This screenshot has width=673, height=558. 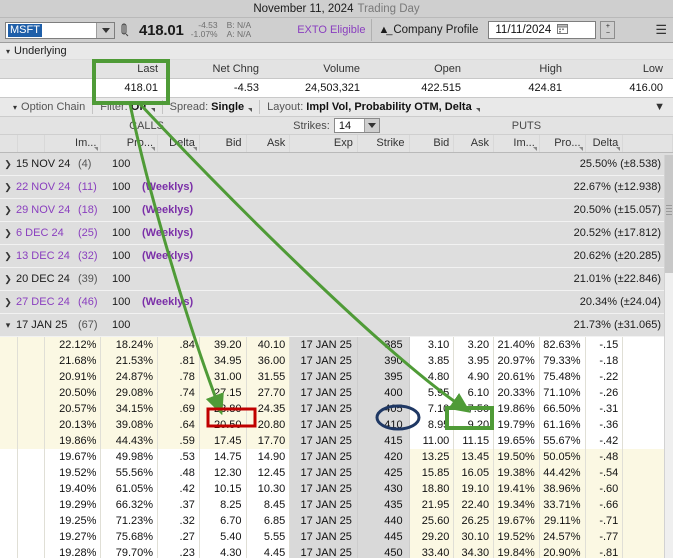 I want to click on cell-put-delta: -.18, so click(x=604, y=361).